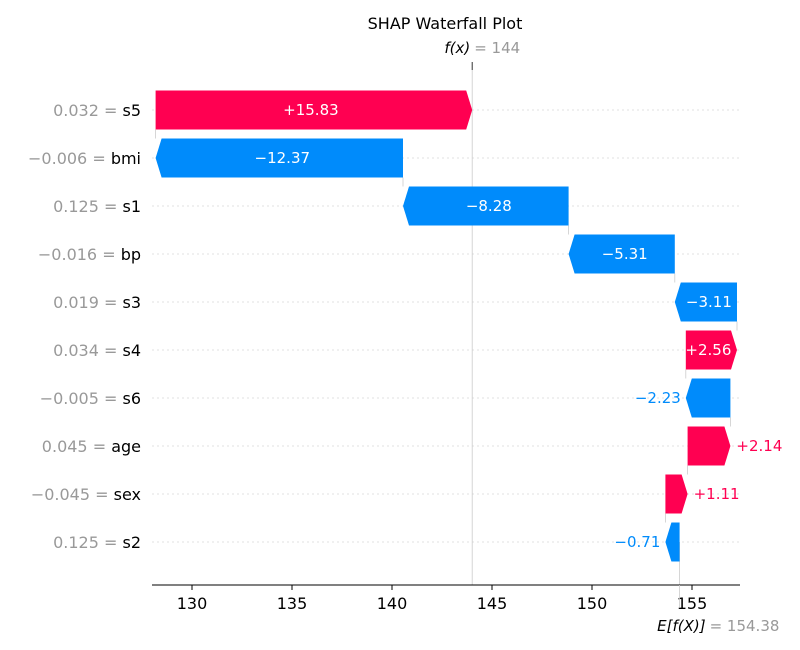 This screenshot has height=650, width=800. I want to click on x-tick-label: 130, so click(192, 603).